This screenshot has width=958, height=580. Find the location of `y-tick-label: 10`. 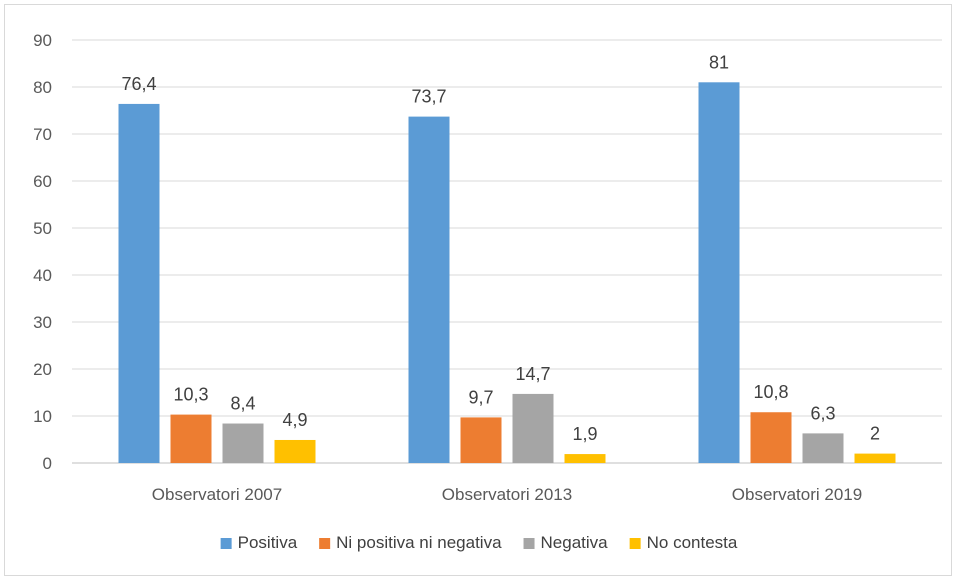

y-tick-label: 10 is located at coordinates (42, 416).